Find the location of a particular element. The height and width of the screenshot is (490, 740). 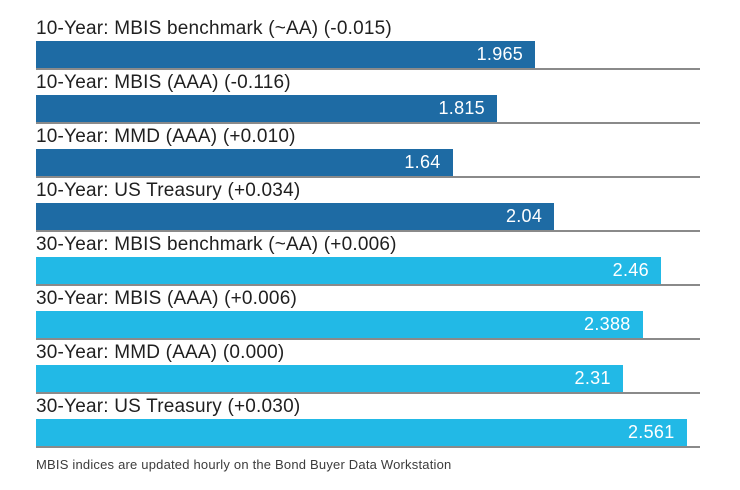

bar-label: 10-Year: US Treasury (+0.034) is located at coordinates (168, 190).